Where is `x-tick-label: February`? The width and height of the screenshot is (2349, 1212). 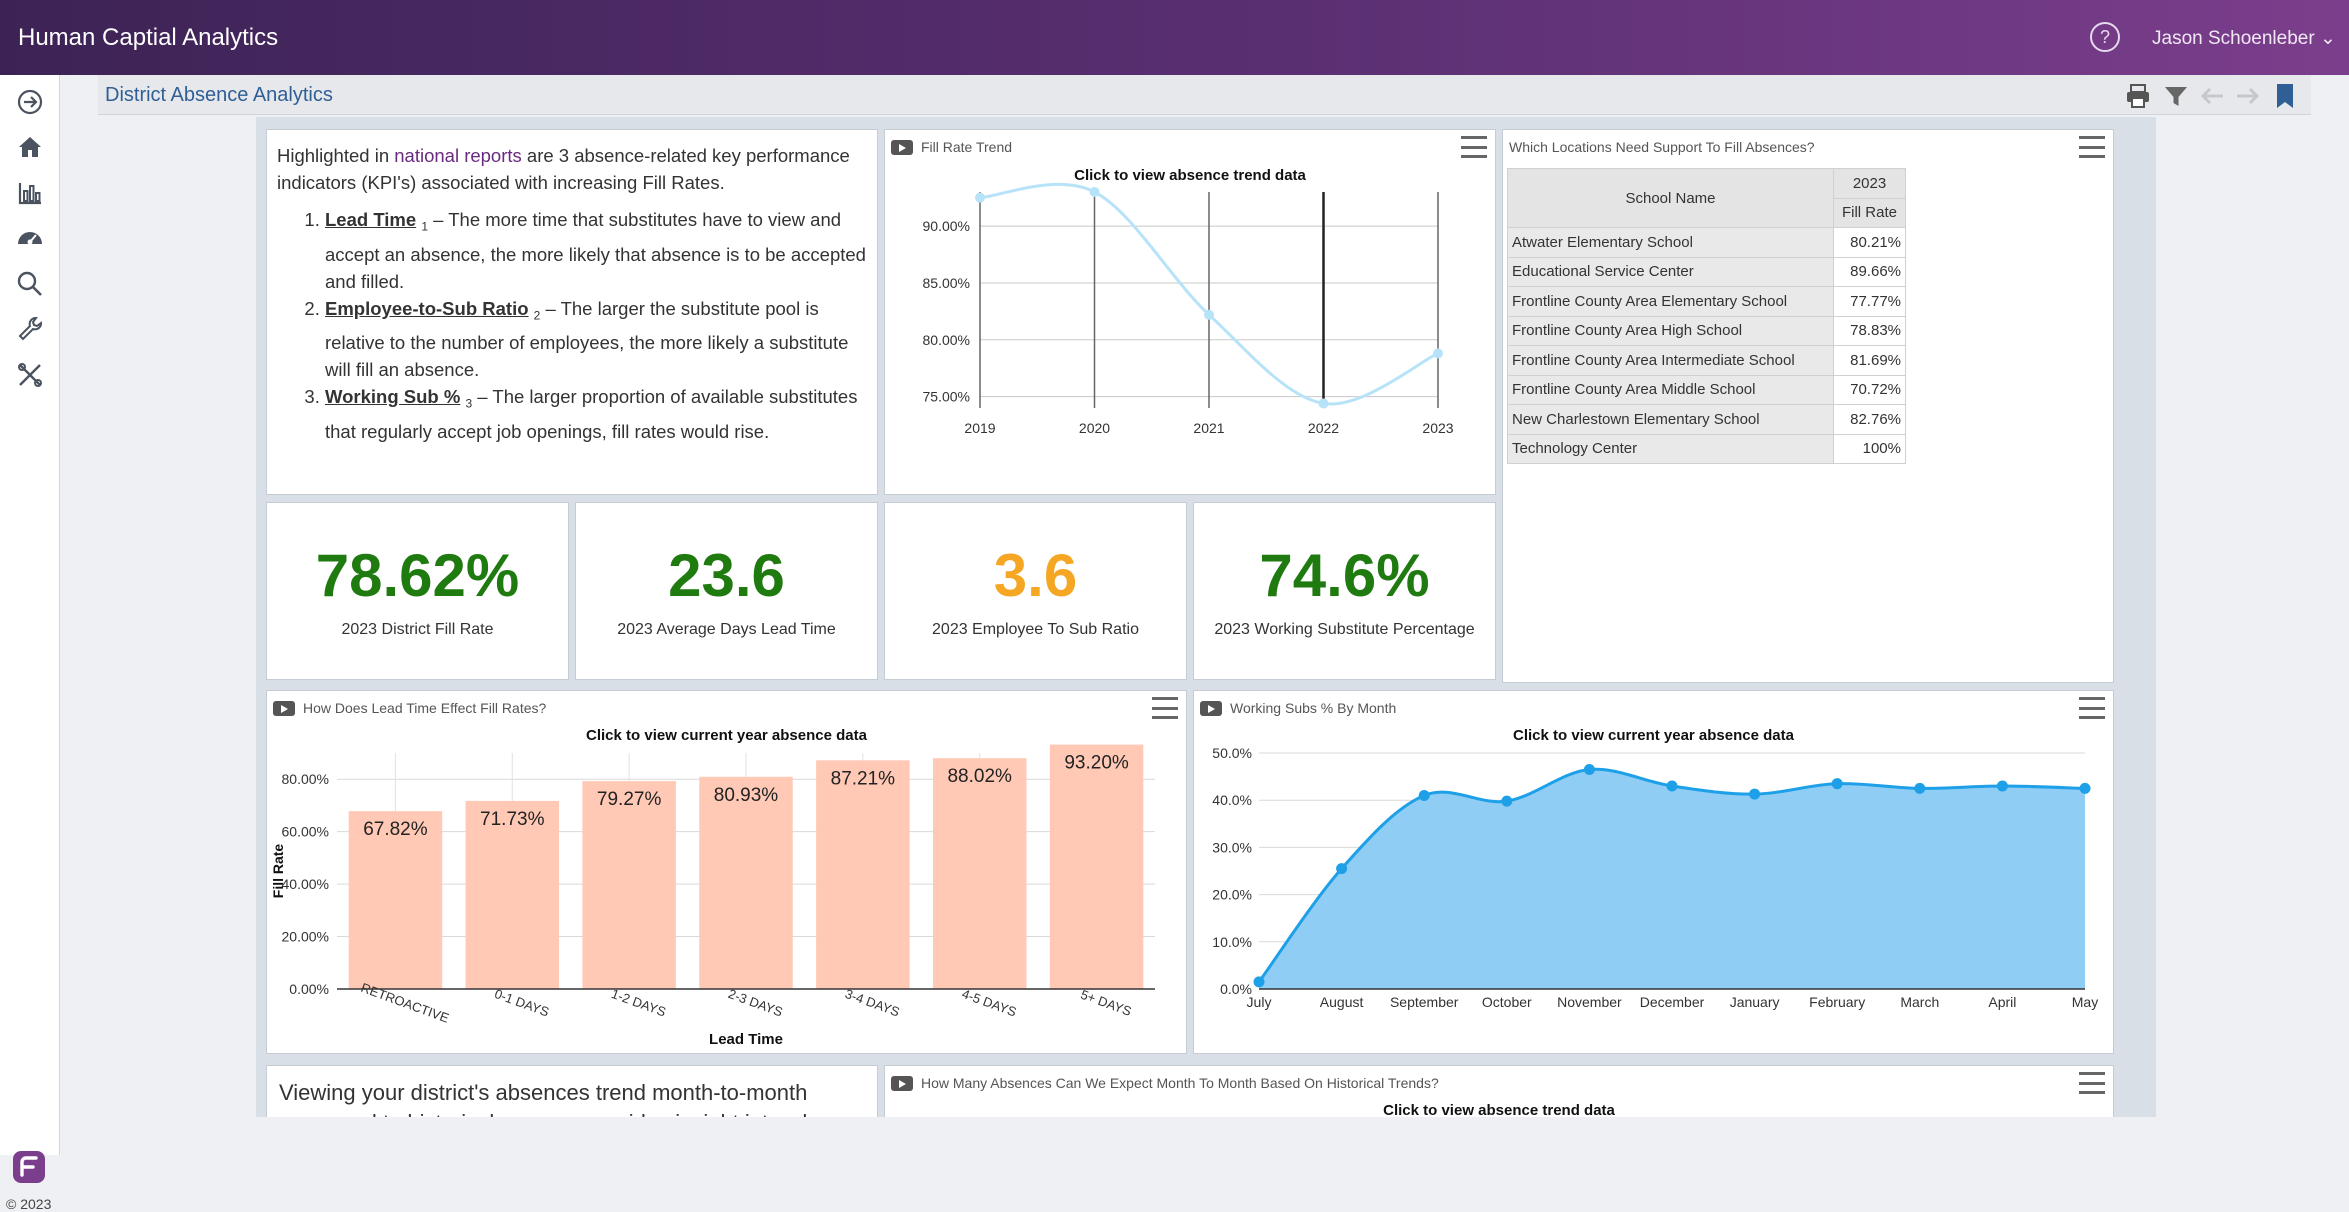 x-tick-label: February is located at coordinates (1837, 1002).